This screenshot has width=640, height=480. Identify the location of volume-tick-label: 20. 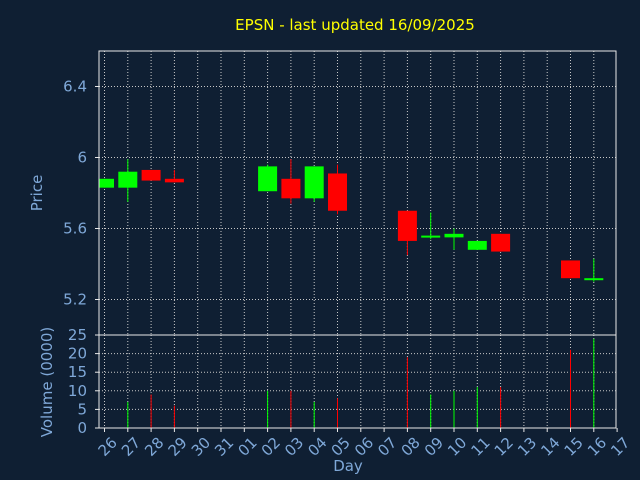
(77, 354).